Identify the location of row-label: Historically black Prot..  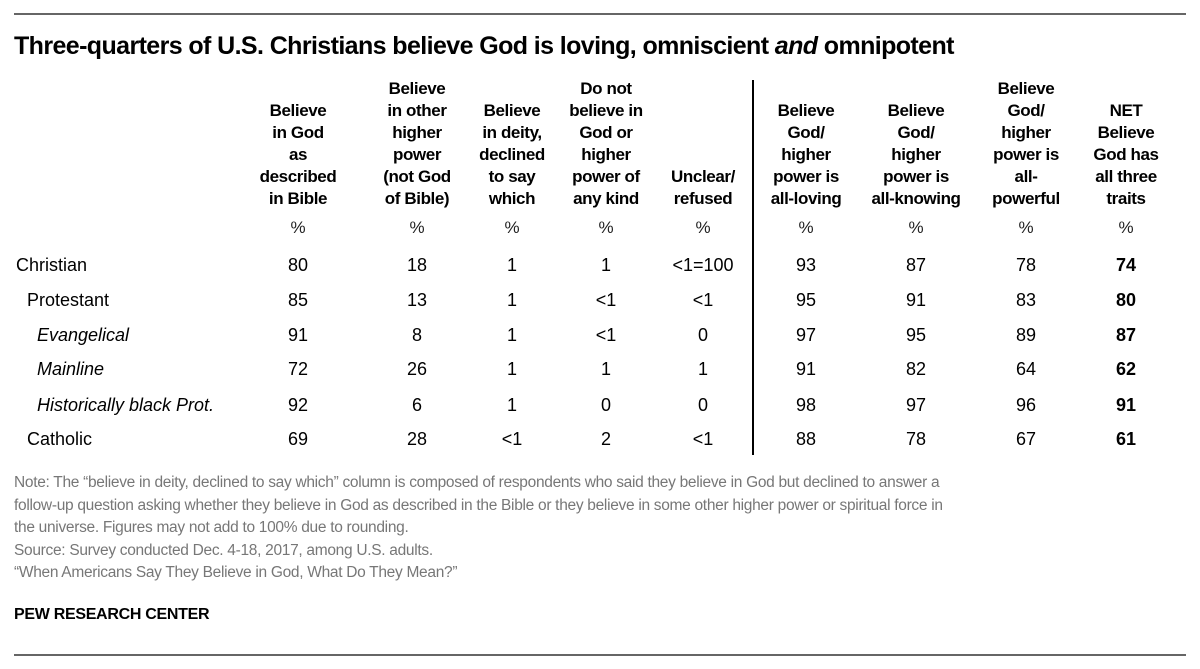
(126, 405).